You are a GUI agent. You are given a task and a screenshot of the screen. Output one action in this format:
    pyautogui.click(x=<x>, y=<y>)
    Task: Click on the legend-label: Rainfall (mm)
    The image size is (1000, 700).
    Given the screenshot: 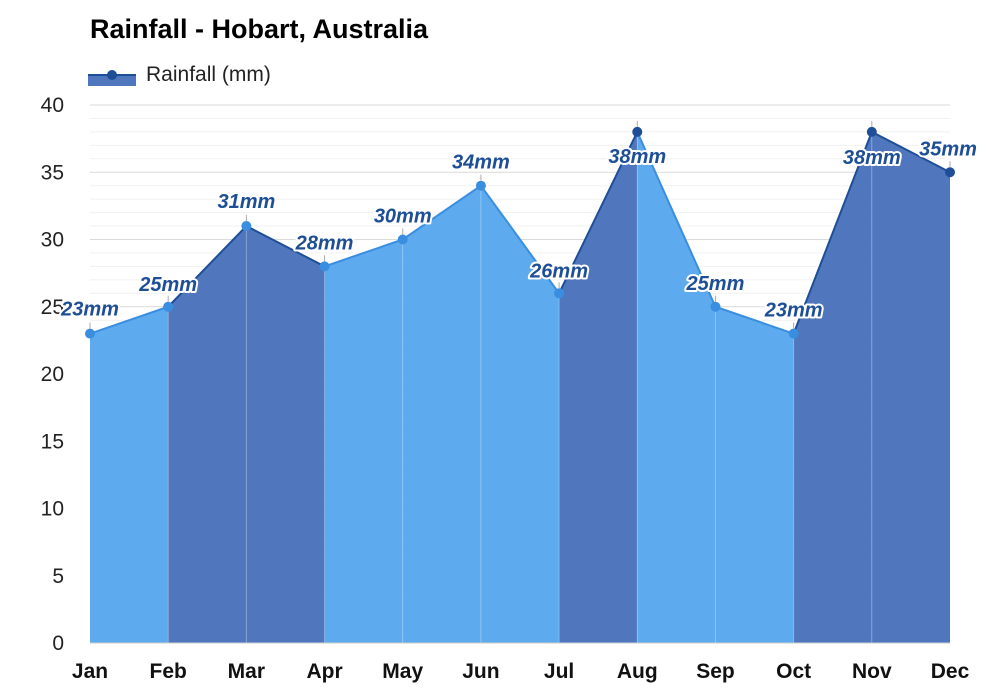 What is the action you would take?
    pyautogui.click(x=208, y=74)
    